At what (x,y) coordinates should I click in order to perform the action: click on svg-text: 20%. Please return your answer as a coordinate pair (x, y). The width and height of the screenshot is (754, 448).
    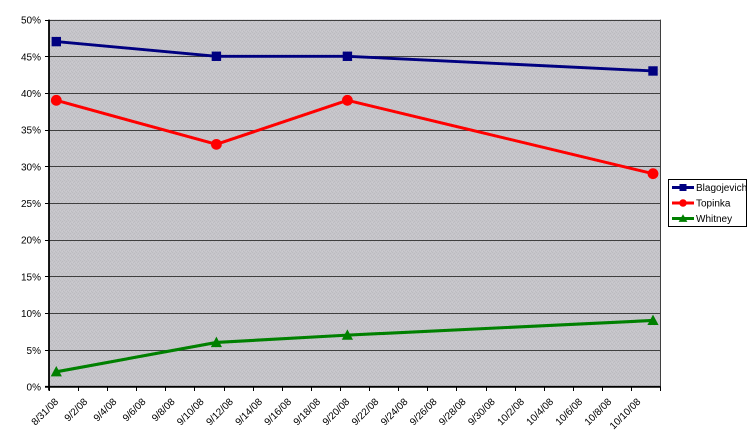
    Looking at the image, I should click on (31, 241).